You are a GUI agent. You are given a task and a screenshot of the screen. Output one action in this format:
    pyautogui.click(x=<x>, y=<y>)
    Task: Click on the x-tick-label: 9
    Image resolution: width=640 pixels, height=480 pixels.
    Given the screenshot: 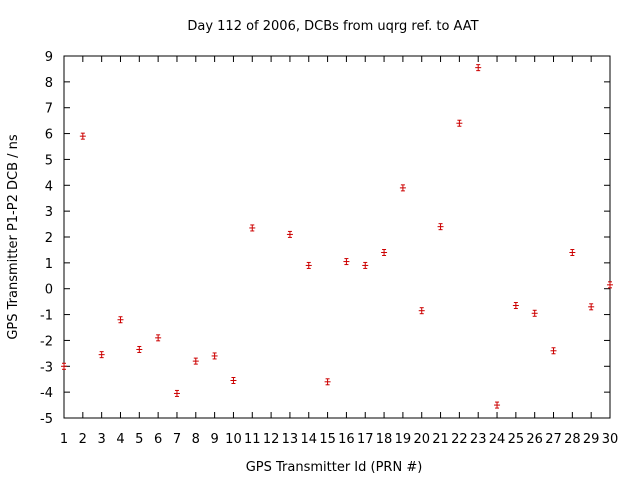 What is the action you would take?
    pyautogui.click(x=214, y=439)
    